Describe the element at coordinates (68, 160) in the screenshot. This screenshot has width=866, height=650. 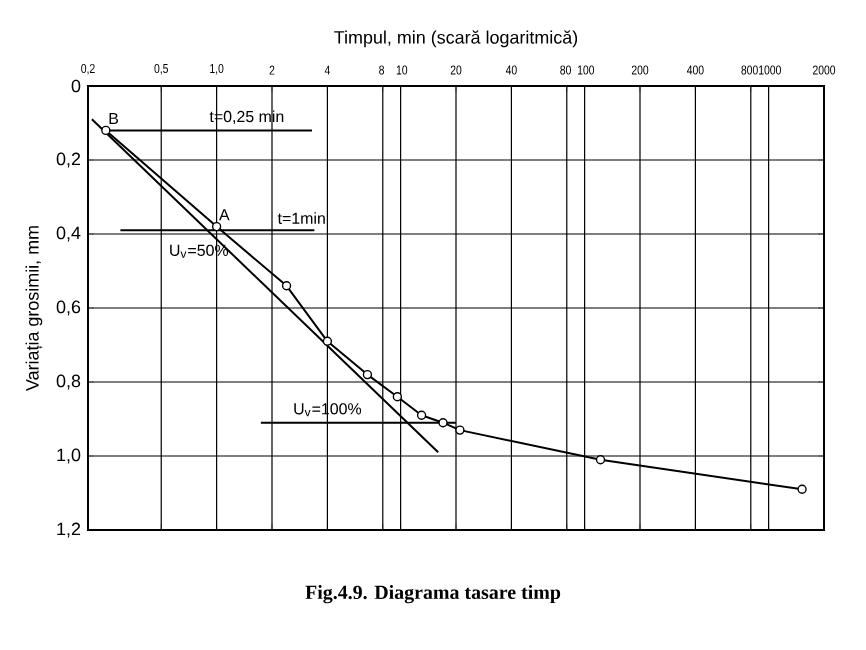
I see `y-tick-label: 0,2` at that location.